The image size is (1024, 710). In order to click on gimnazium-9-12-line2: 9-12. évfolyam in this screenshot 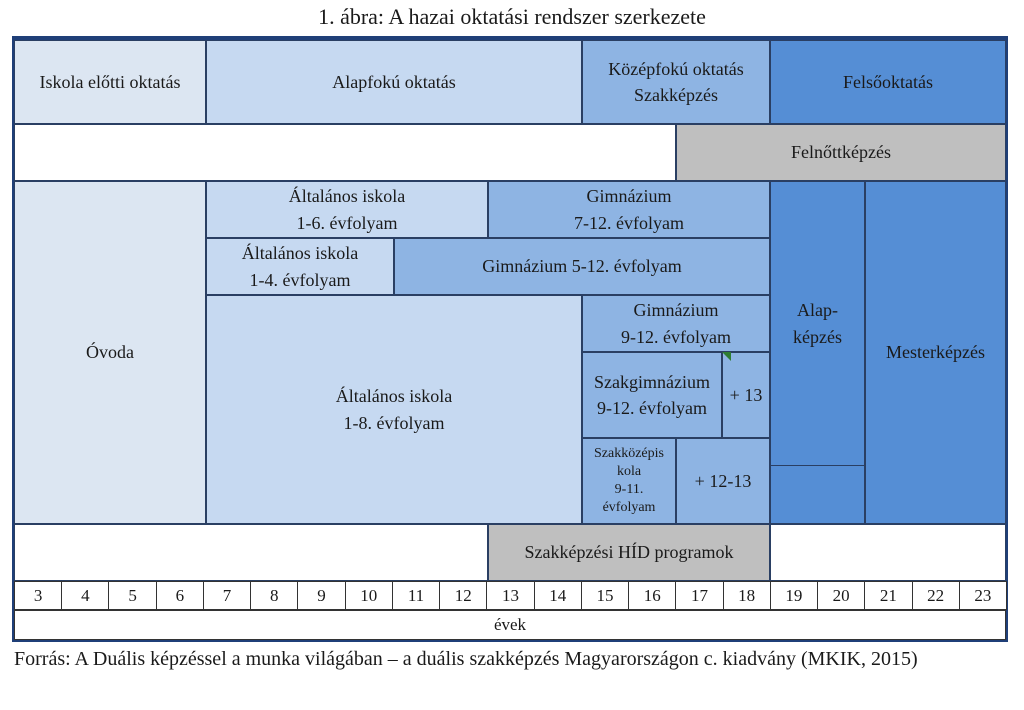, I will do `click(676, 336)`.